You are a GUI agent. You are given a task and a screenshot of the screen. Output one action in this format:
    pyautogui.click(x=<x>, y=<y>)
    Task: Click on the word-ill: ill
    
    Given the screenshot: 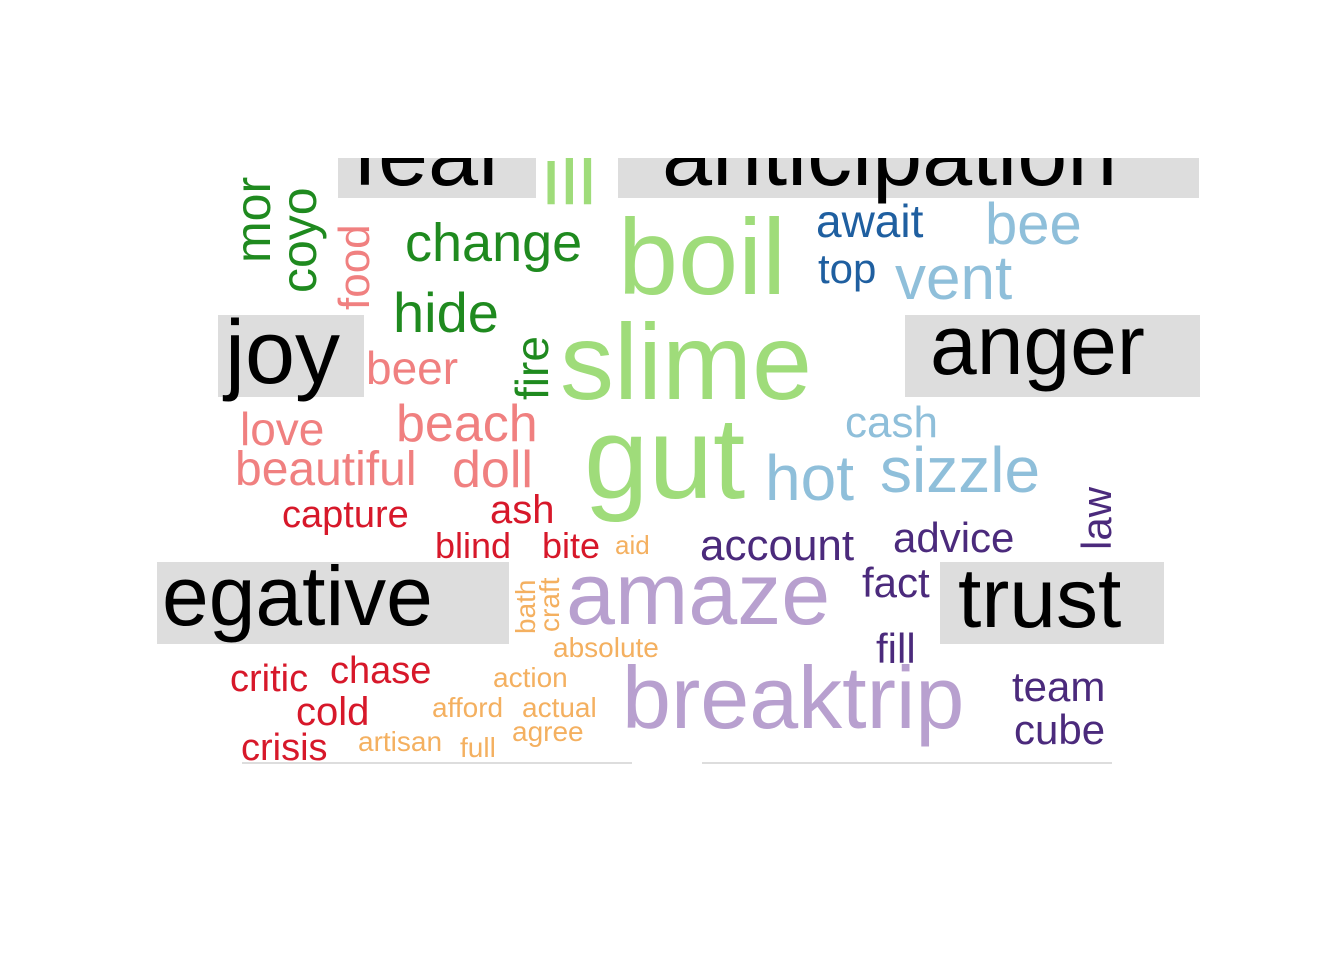 What is the action you would take?
    pyautogui.click(x=569, y=190)
    